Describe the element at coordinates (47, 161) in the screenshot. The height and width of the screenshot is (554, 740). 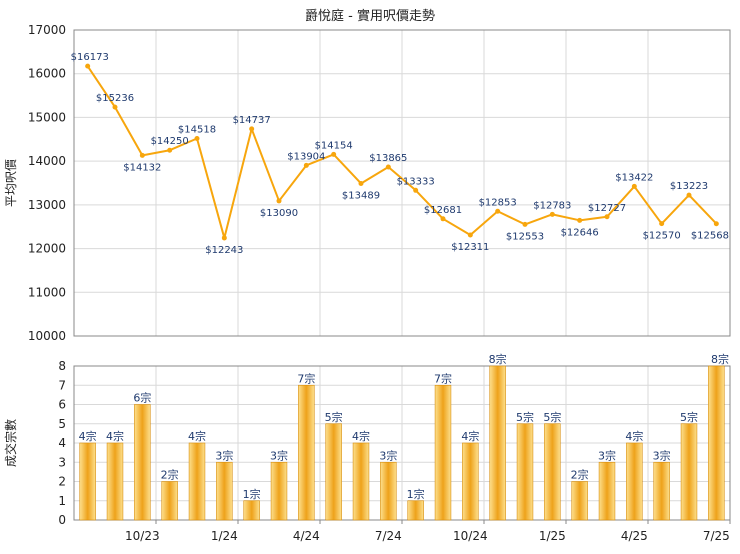
I see `price-y-tick-label: 14000` at that location.